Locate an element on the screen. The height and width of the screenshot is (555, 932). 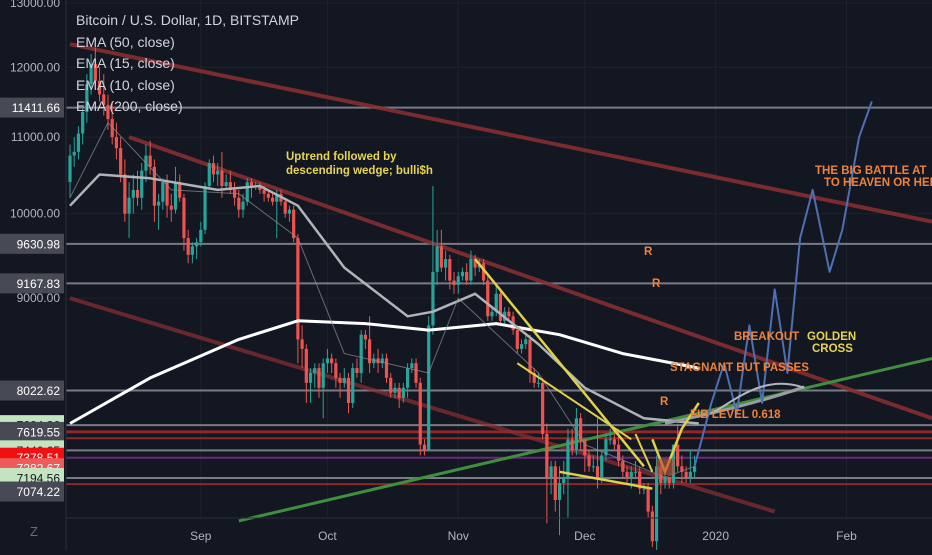
indicator-ema-50: EMA (50, close) is located at coordinates (125, 41).